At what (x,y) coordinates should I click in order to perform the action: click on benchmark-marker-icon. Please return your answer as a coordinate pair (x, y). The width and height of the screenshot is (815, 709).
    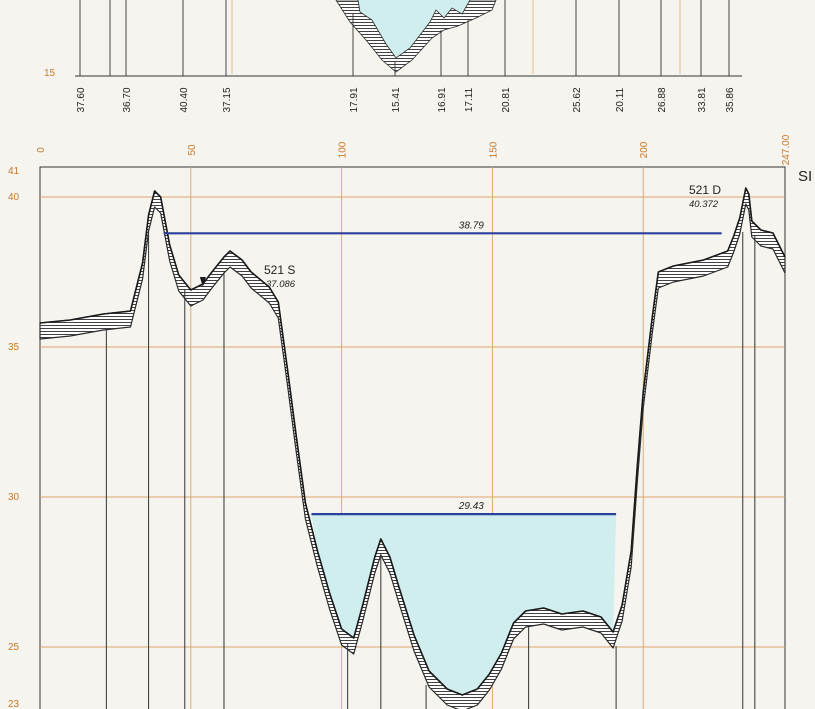
    Looking at the image, I should click on (202, 282).